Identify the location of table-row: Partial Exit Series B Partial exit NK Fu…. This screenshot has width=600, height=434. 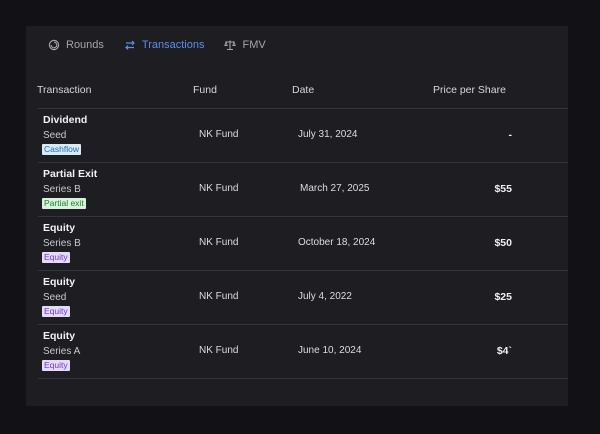
(303, 189).